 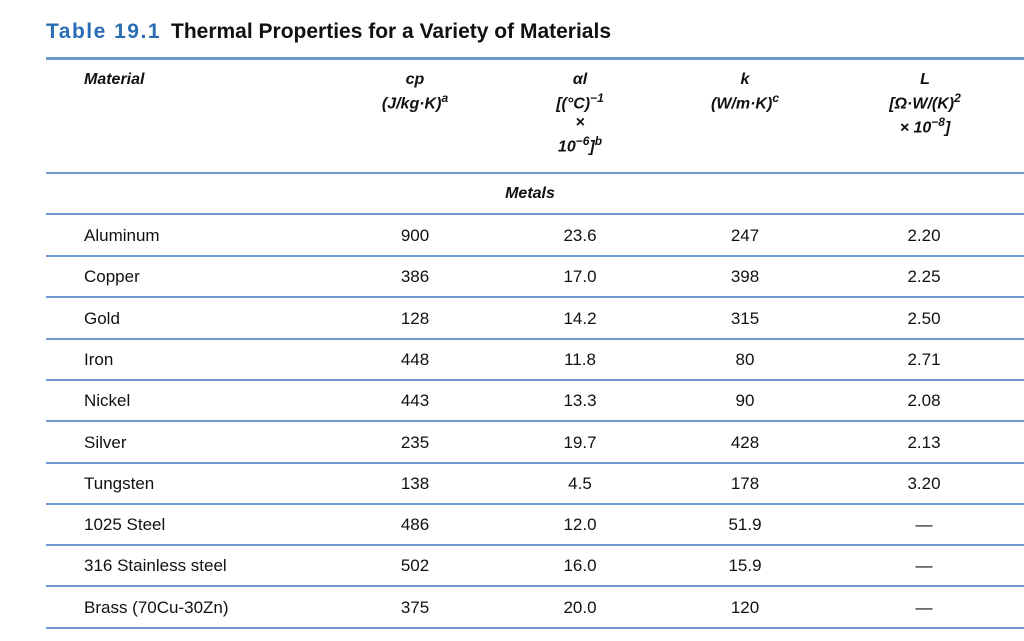 What do you see at coordinates (415, 607) in the screenshot?
I see `cell-cp: 375` at bounding box center [415, 607].